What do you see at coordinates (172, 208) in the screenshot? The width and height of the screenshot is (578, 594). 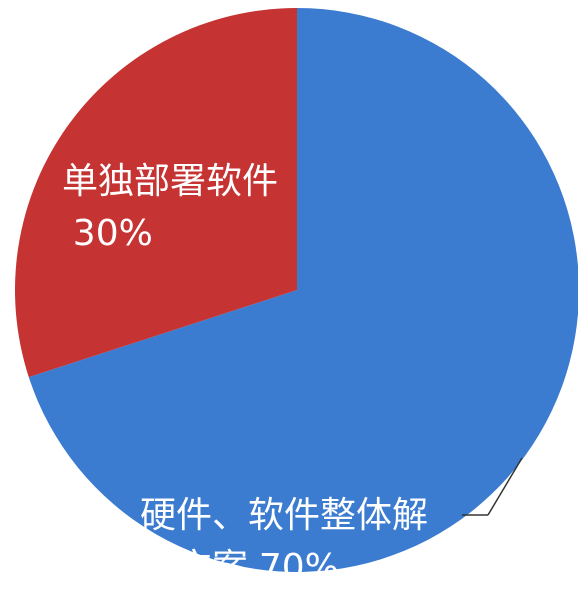 I see `slice-label: 单独部署软件 30%` at bounding box center [172, 208].